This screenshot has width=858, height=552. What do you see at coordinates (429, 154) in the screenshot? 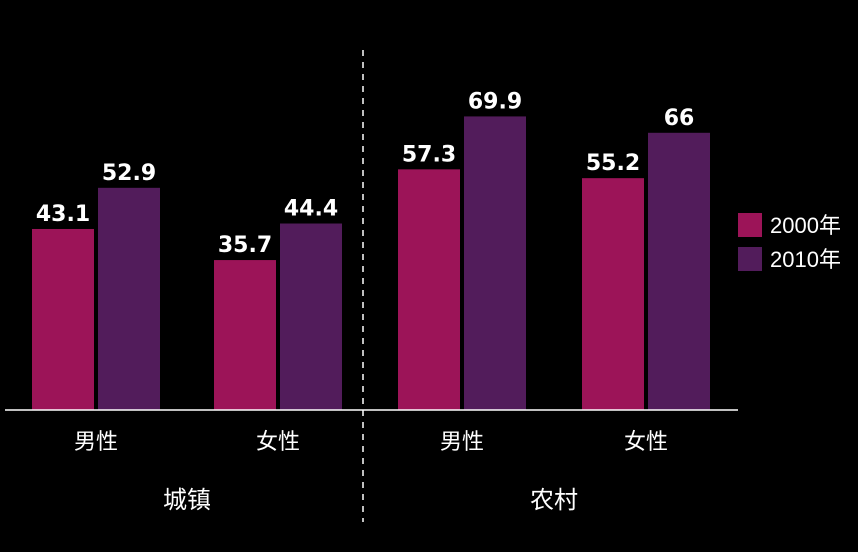
I see `value-label-s0-c2: 57.3` at bounding box center [429, 154].